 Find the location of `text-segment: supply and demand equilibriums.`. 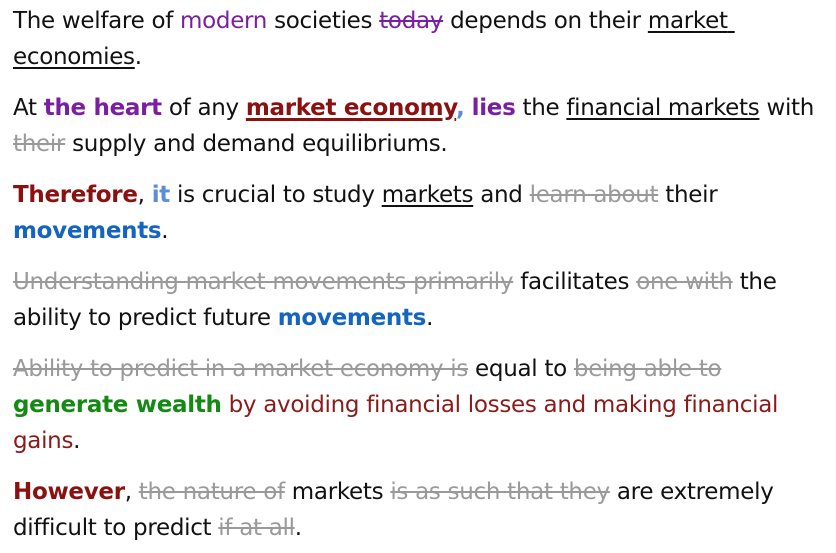

text-segment: supply and demand equilibriums. is located at coordinates (256, 144).